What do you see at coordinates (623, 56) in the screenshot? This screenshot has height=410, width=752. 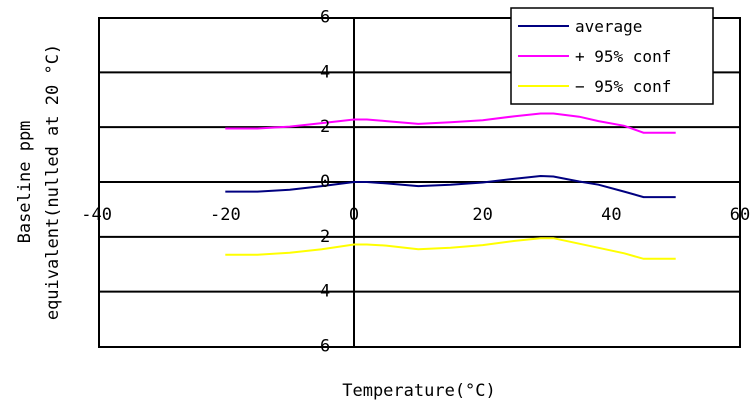 I see `legend-label: + 95% conf` at bounding box center [623, 56].